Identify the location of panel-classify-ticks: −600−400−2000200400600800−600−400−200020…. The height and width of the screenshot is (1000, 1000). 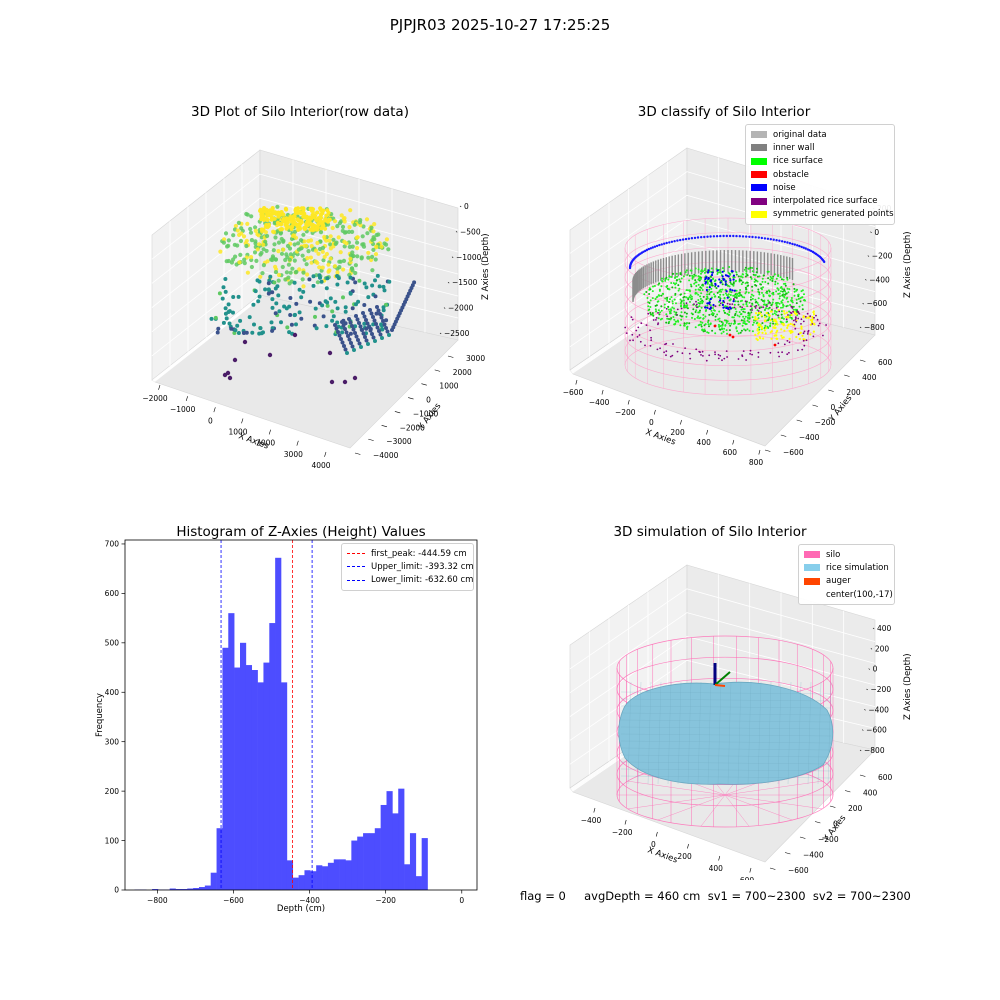
(728, 335).